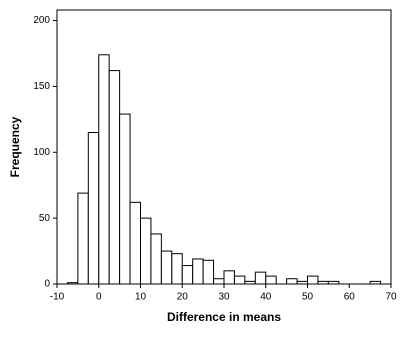  I want to click on x-tick-label: 10, so click(141, 297).